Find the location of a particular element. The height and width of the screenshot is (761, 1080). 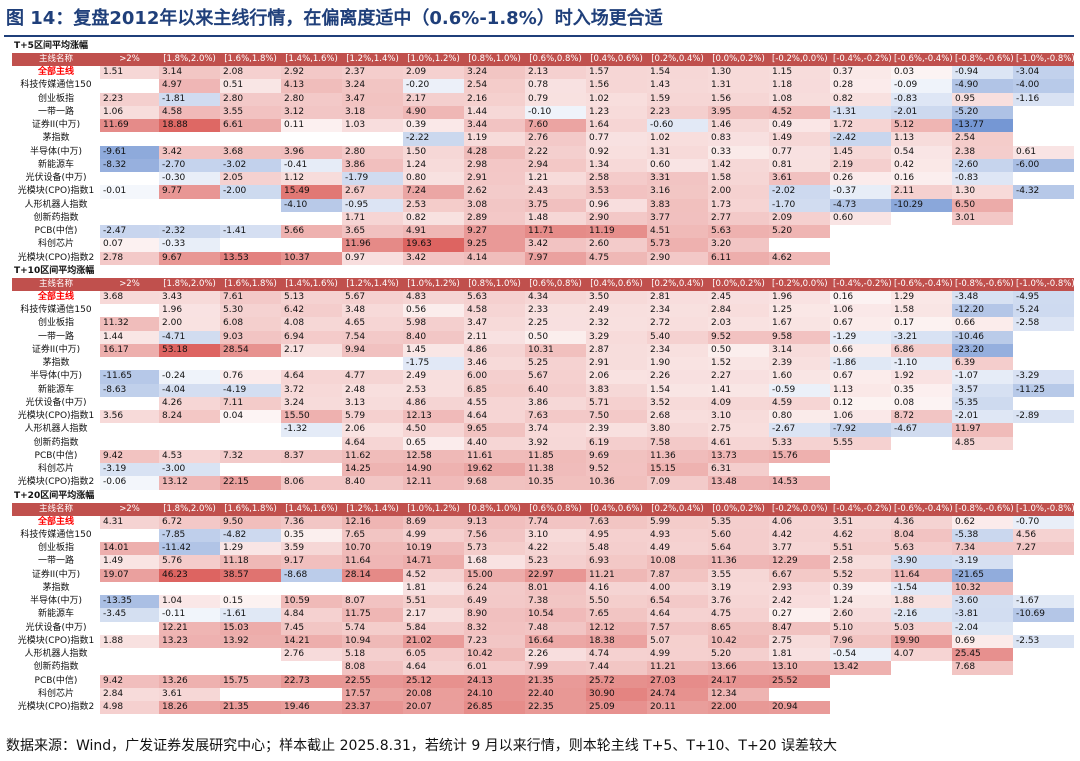

value-cell: 3.52 is located at coordinates (677, 403).